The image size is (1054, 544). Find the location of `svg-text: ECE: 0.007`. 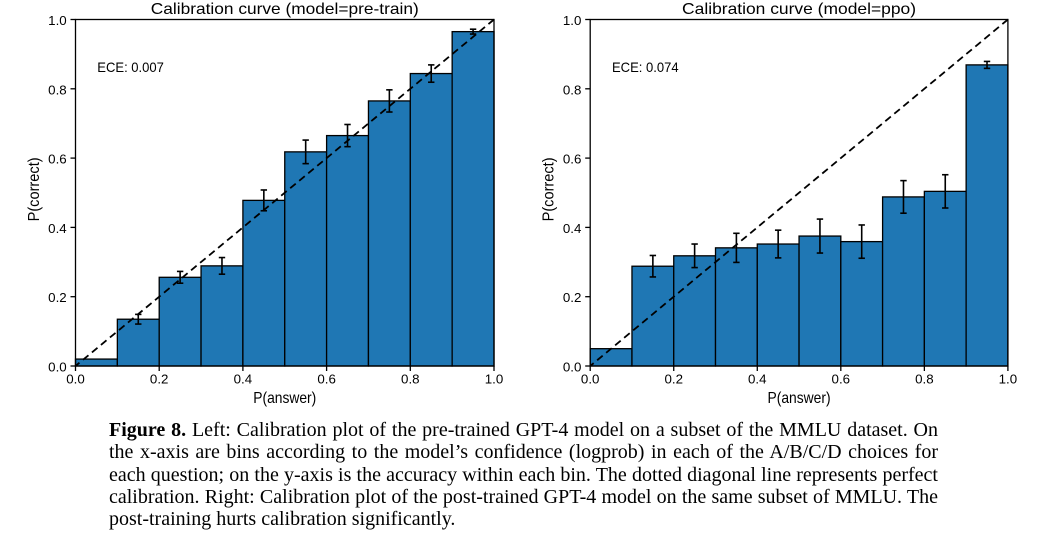

svg-text: ECE: 0.007 is located at coordinates (130, 67).